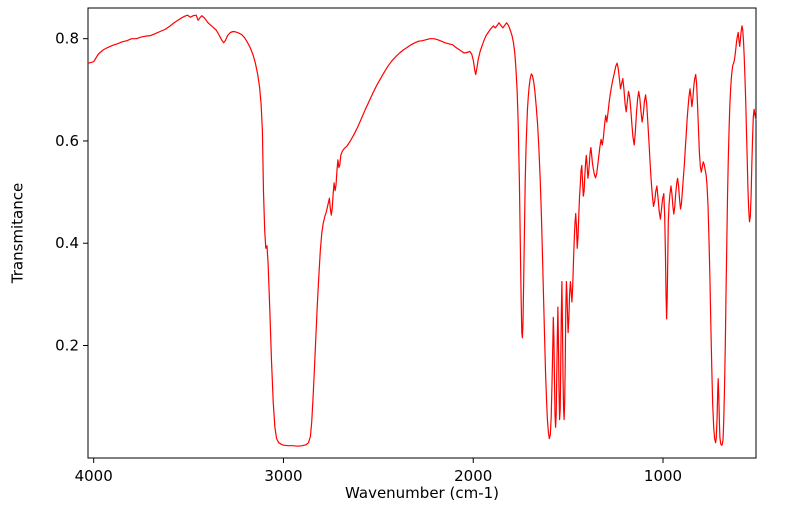 Image resolution: width=799 pixels, height=516 pixels. Describe the element at coordinates (283, 476) in the screenshot. I see `x-tick-label: 3000` at that location.